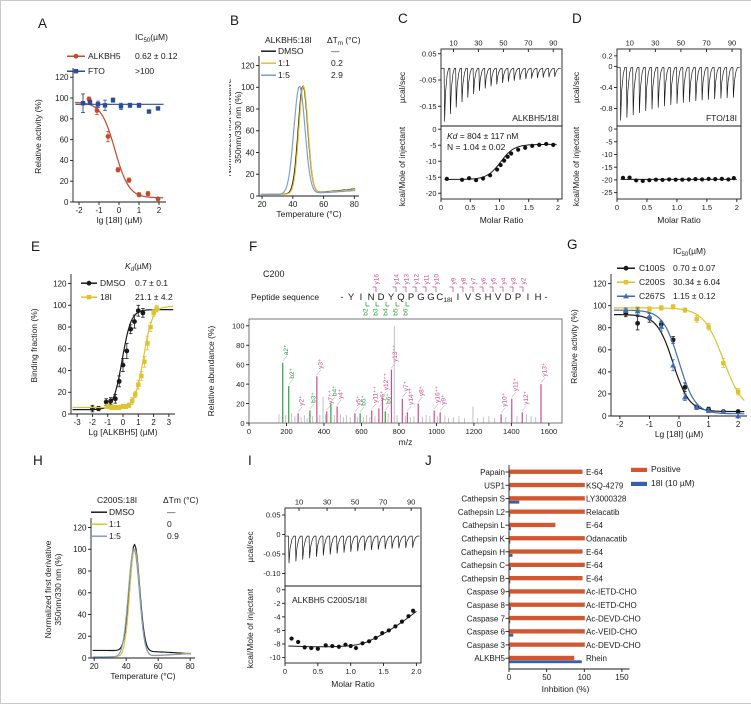 The width and height of the screenshot is (751, 704). I want to click on svg-text: µcal/sec, so click(402, 87).